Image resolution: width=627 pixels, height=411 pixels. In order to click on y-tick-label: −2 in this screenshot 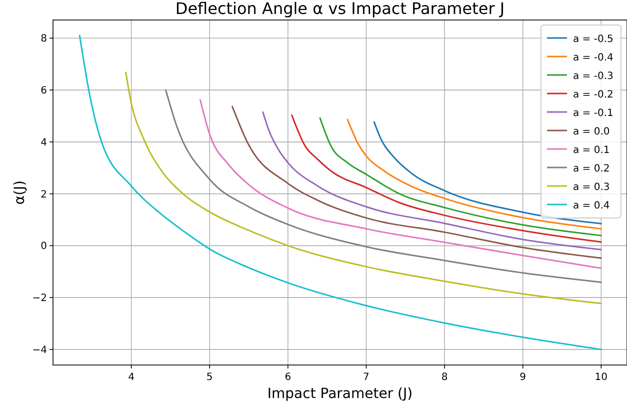, I will do `click(39, 298)`.